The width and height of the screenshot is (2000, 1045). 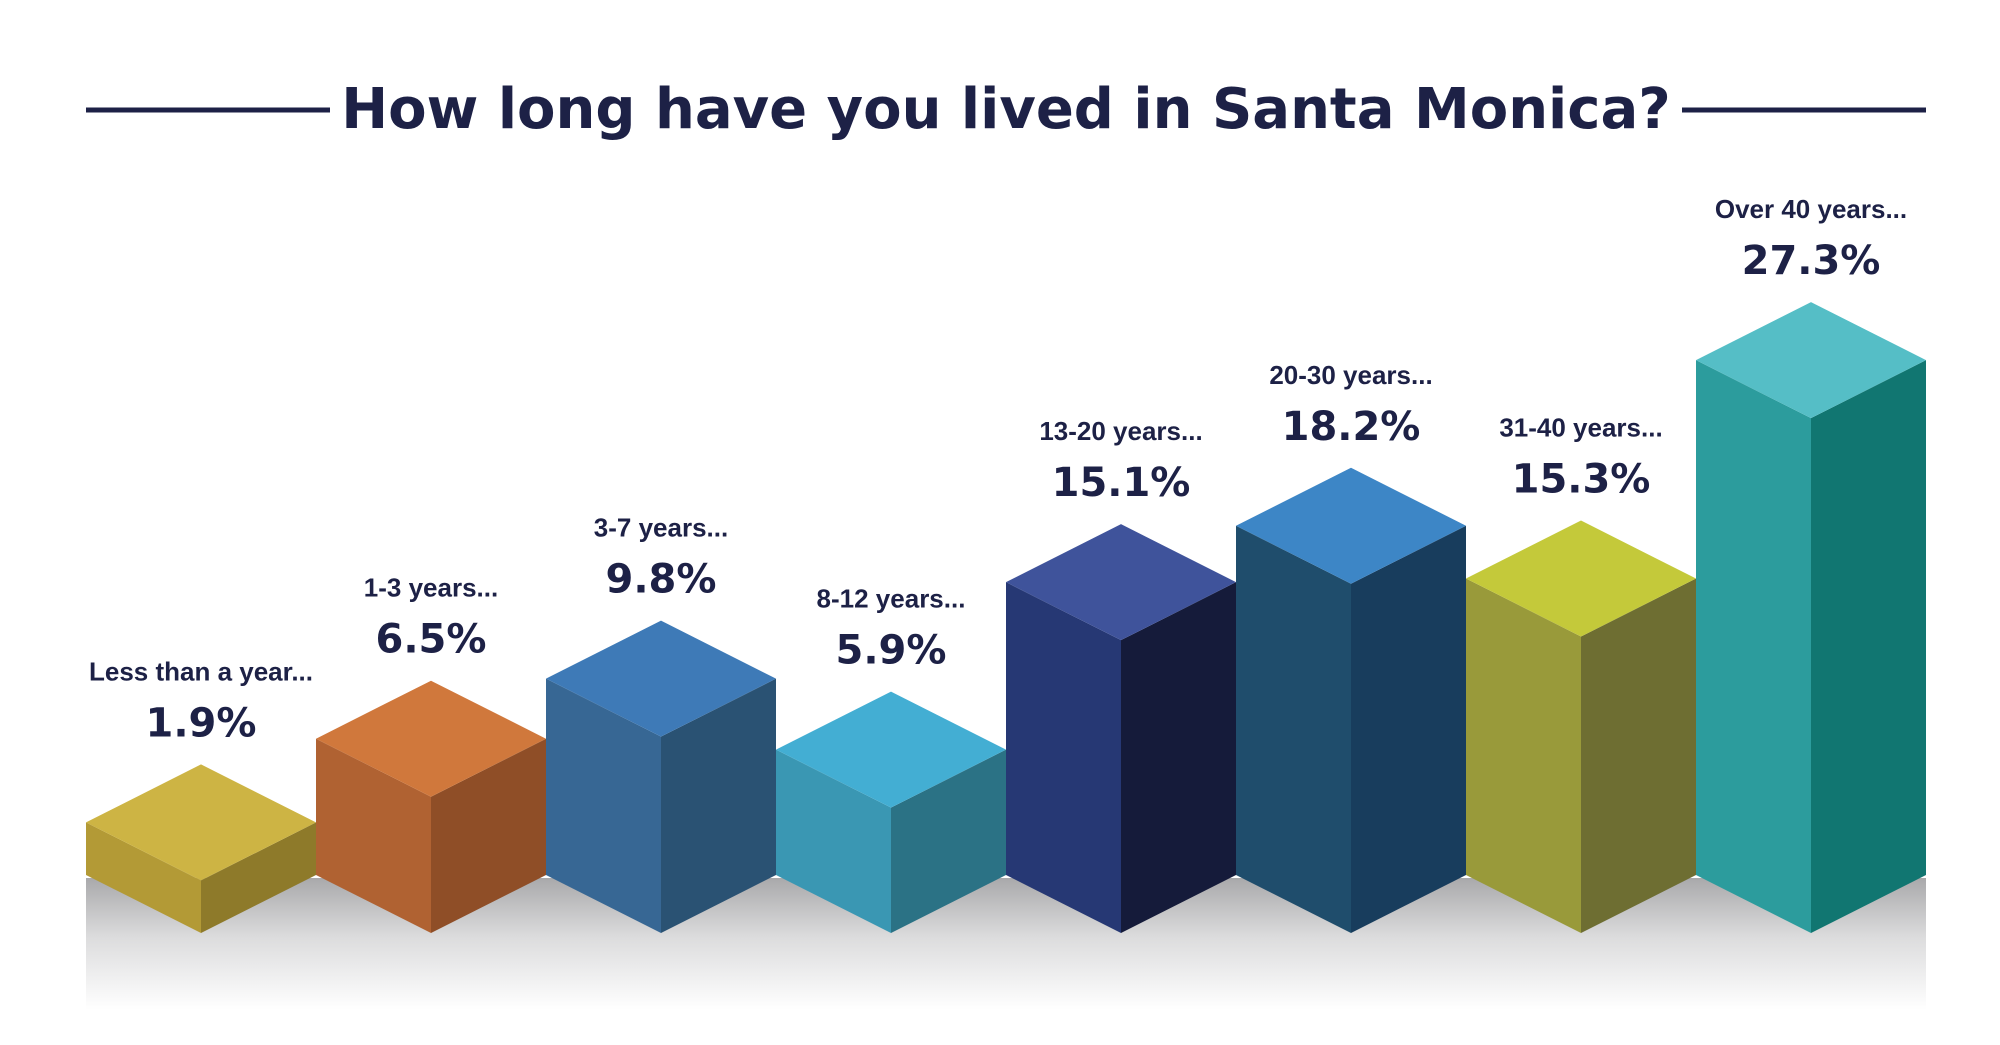 What do you see at coordinates (1121, 483) in the screenshot?
I see `value-label: 15.1%` at bounding box center [1121, 483].